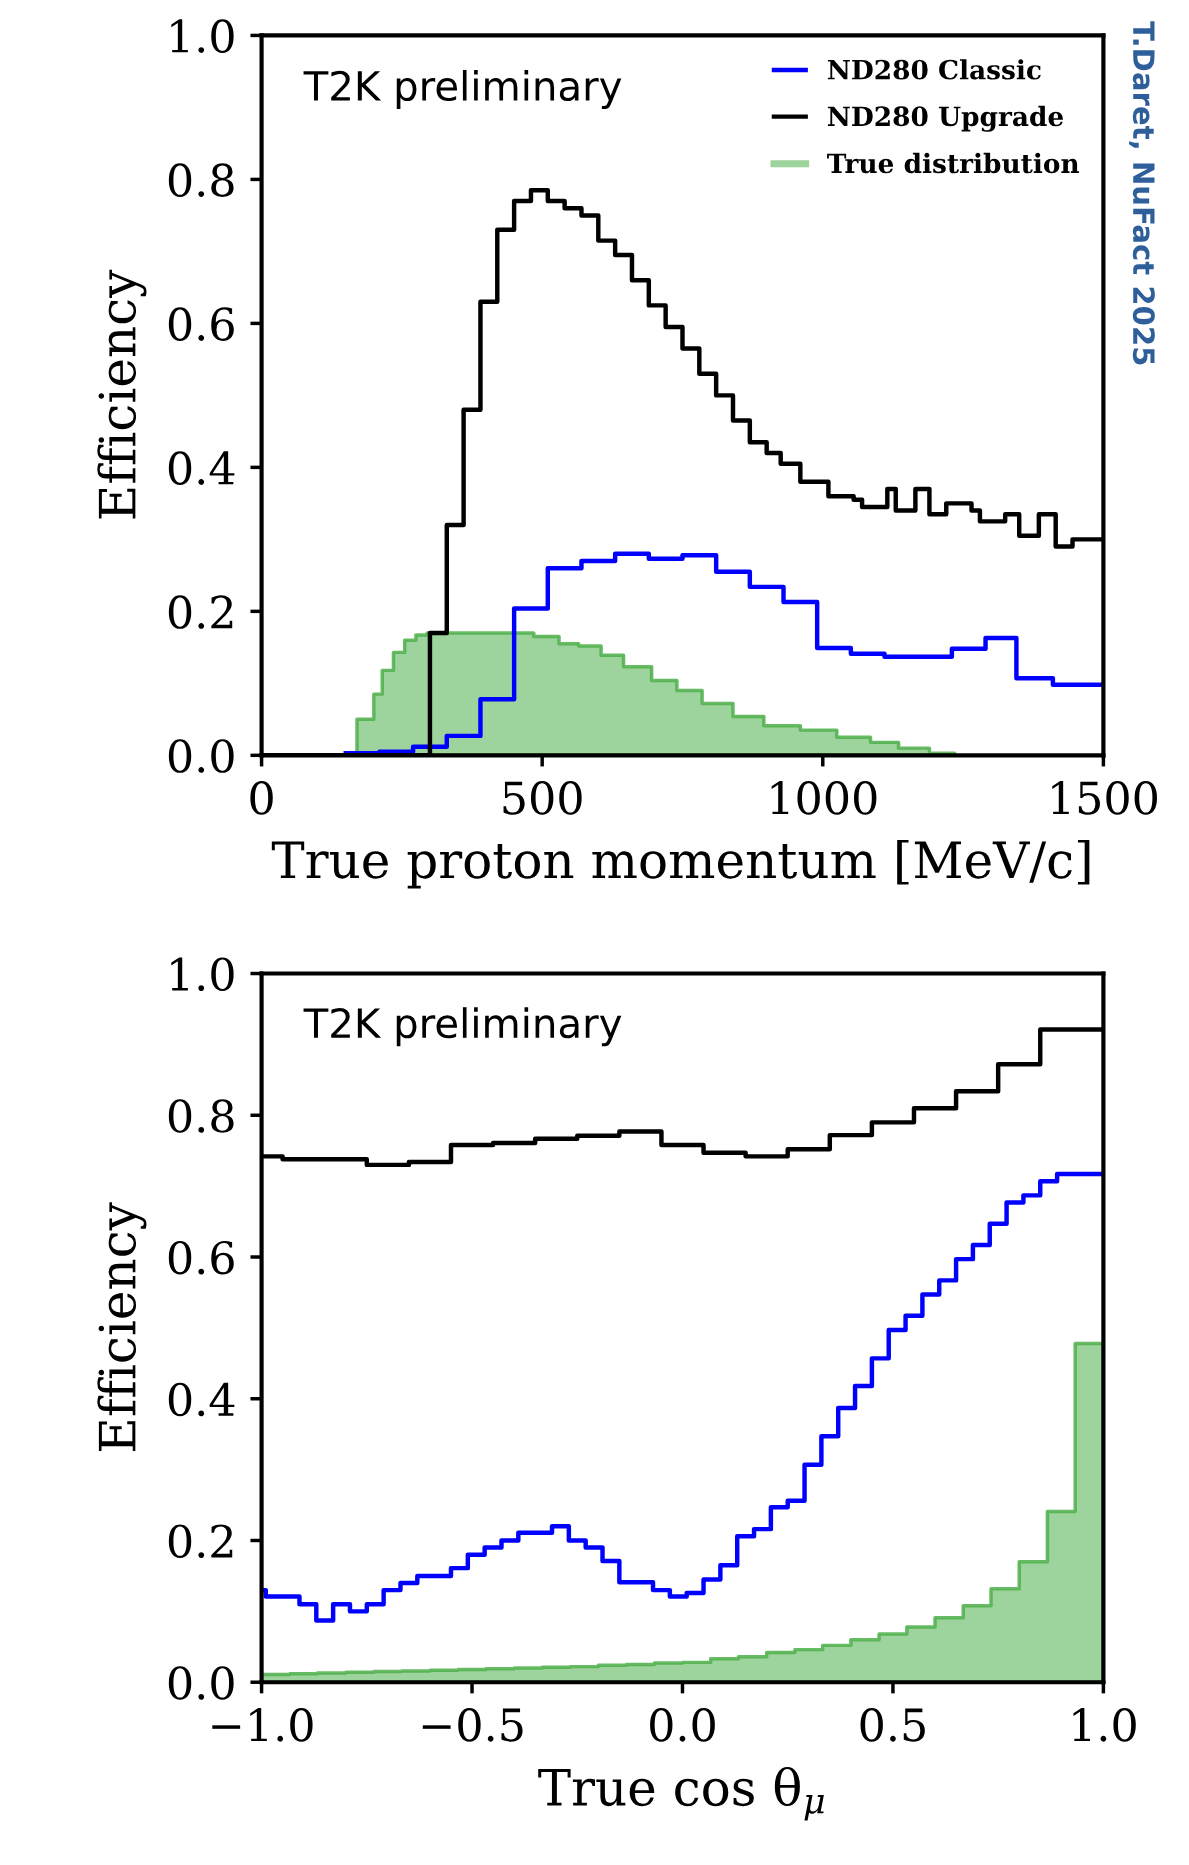  I want to click on x-tick-label: −1.0, so click(262, 1725).